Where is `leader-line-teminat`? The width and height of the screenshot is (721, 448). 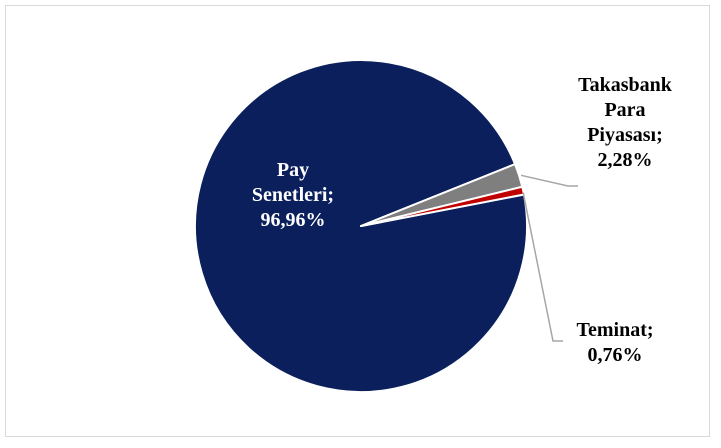 leader-line-teminat is located at coordinates (542, 267).